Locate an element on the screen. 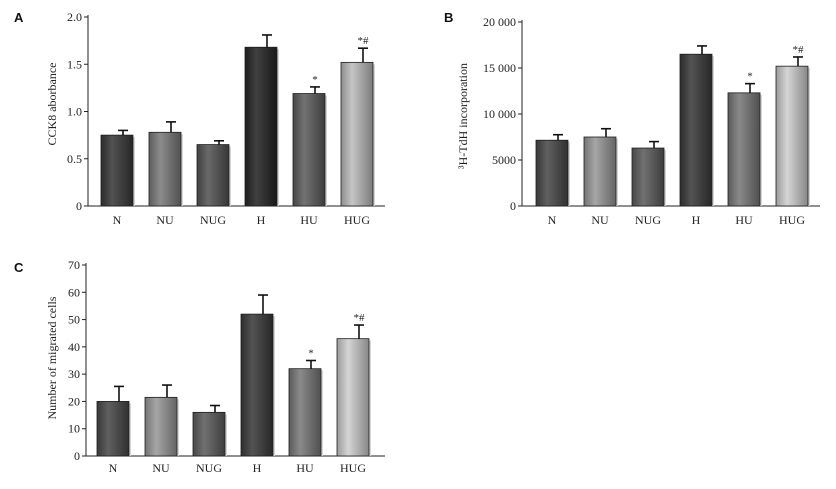  bar-a-h is located at coordinates (261, 126).